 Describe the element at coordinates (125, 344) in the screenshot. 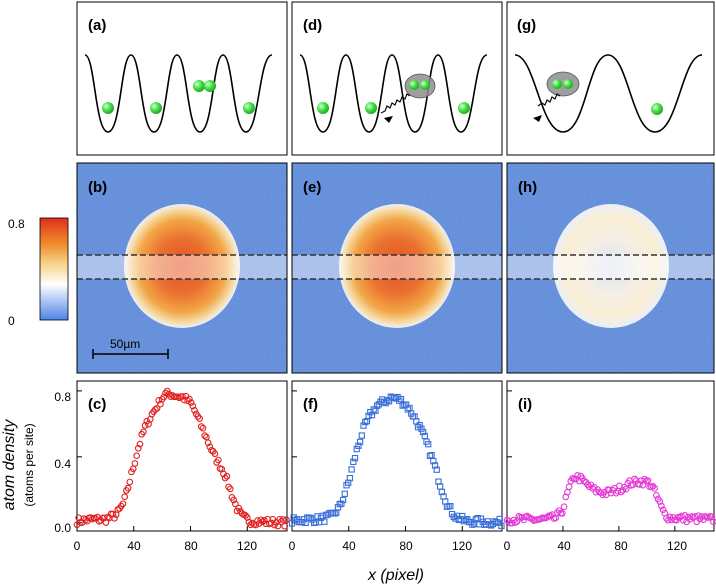

I see `scale-bar-label: 50µm` at that location.